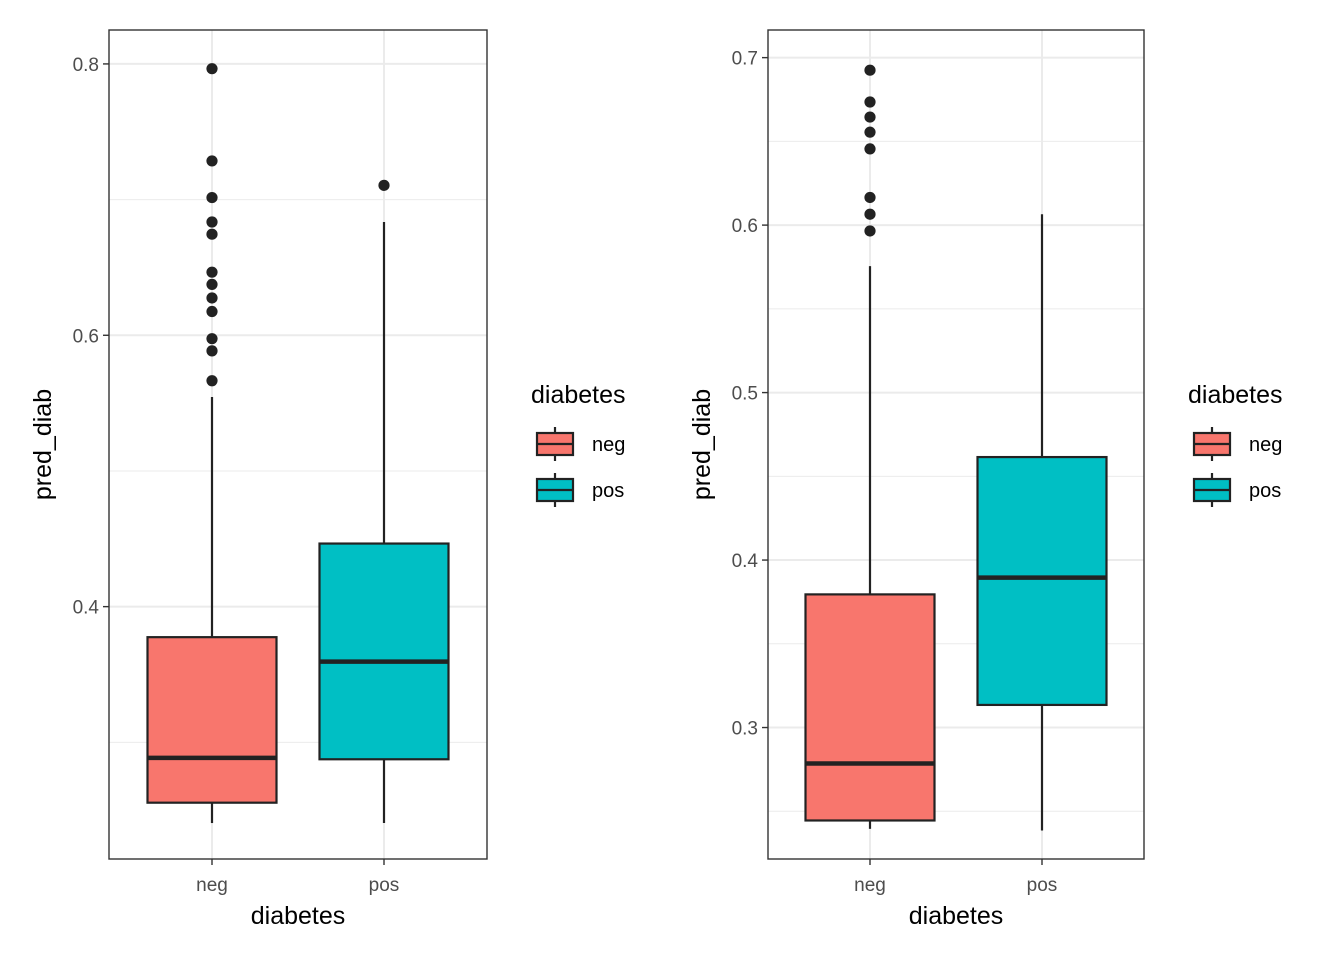 The image size is (1344, 960). Describe the element at coordinates (745, 59) in the screenshot. I see `y-tick-label: 0.7` at that location.